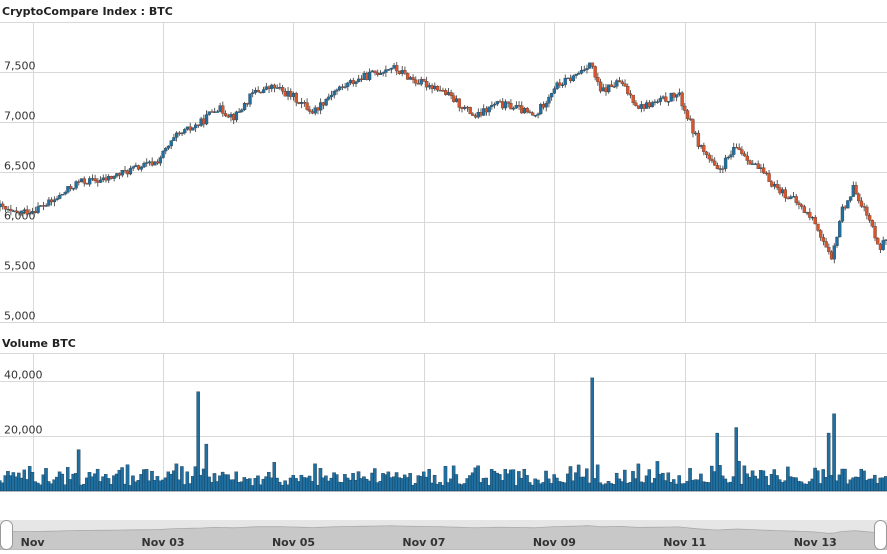  What do you see at coordinates (815, 542) in the screenshot?
I see `x-tick-6: Nov 13` at bounding box center [815, 542].